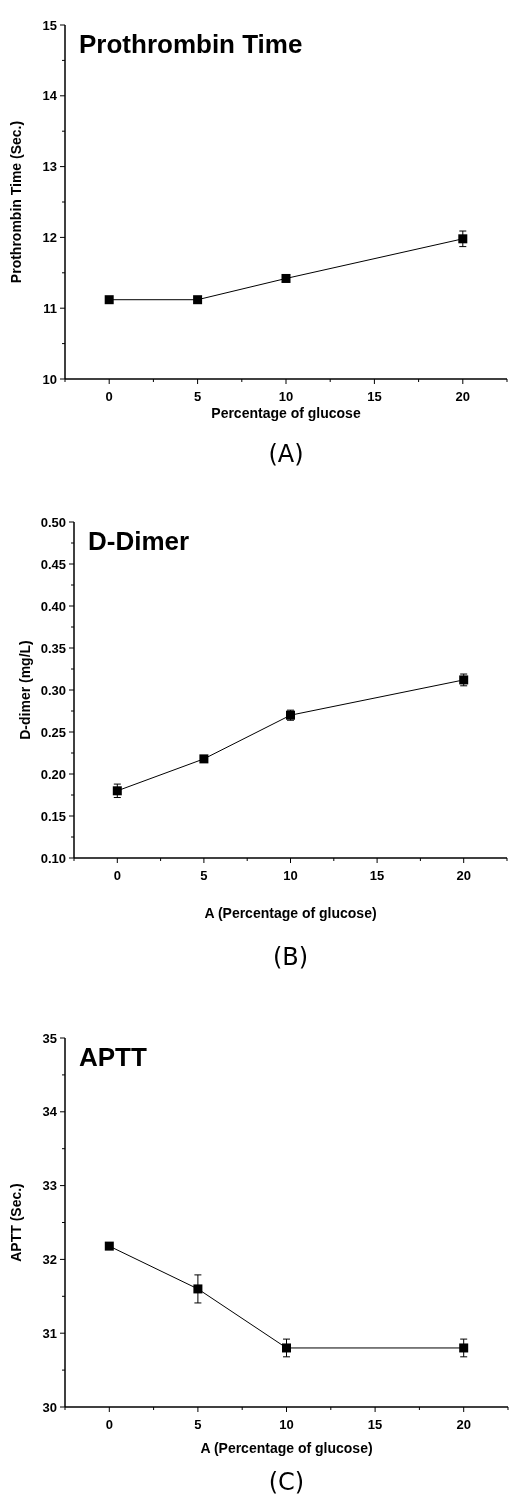 Image resolution: width=520 pixels, height=1499 pixels. I want to click on y-tick-label: 33, so click(49, 1186).